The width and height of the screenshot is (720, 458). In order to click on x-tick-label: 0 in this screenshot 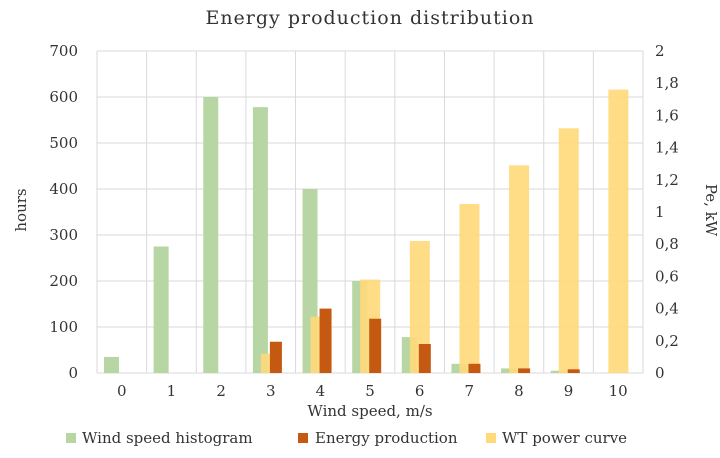, I will do `click(122, 391)`.